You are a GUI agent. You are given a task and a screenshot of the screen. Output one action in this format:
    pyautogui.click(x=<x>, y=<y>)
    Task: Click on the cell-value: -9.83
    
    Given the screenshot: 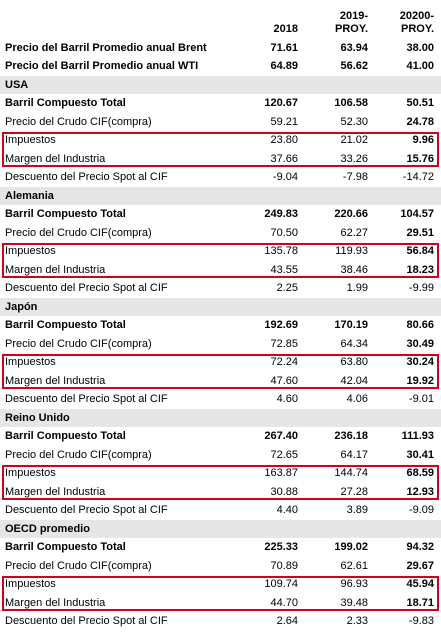 What is the action you would take?
    pyautogui.click(x=421, y=621)
    